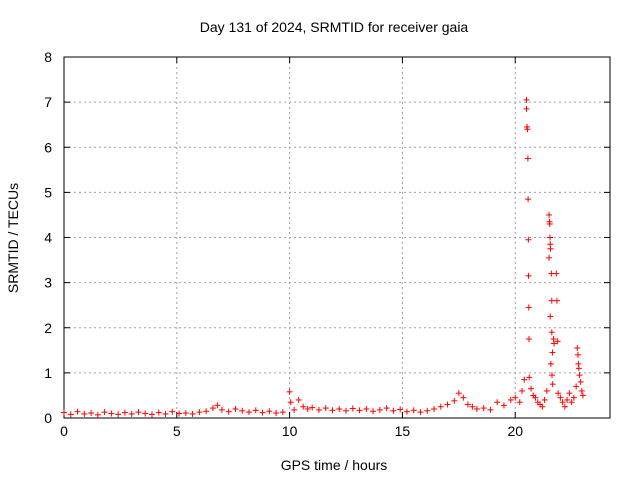 Image resolution: width=640 pixels, height=480 pixels. I want to click on y-tick-label: 8, so click(48, 57).